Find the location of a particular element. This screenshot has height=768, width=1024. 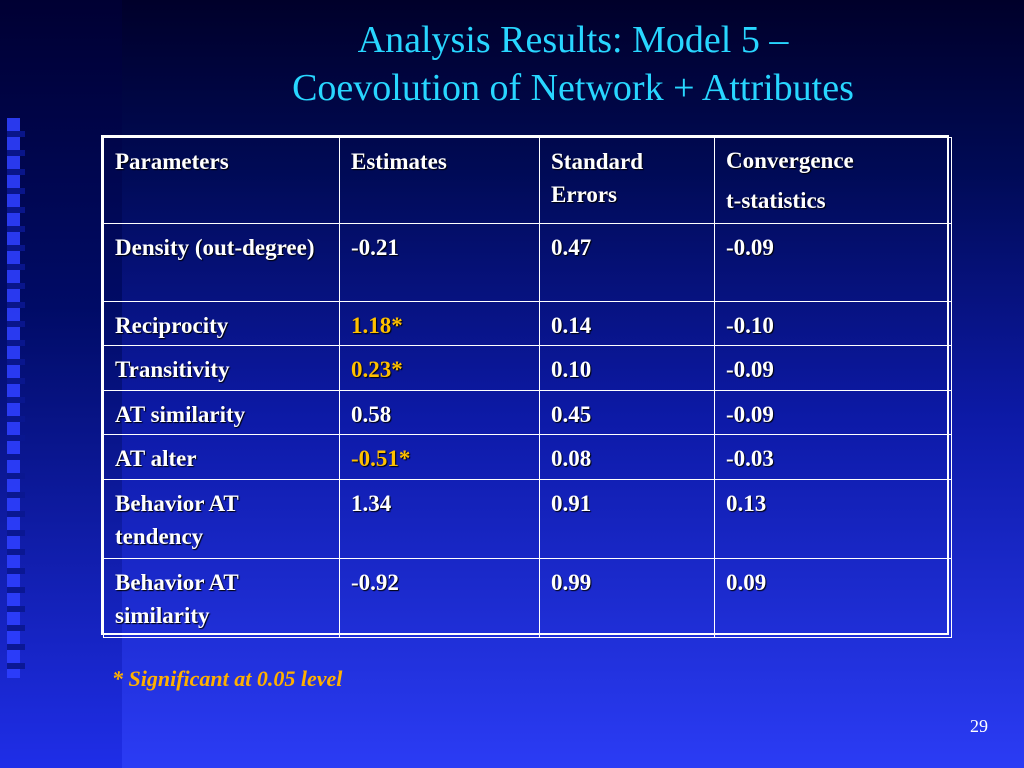

header-convergence-line-1: Convergence is located at coordinates (790, 160).